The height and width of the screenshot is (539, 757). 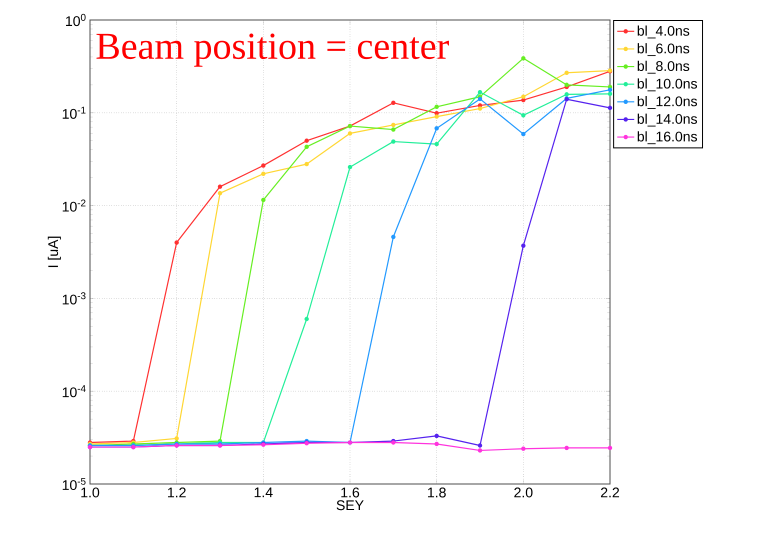 I want to click on chart-title: Beam position = center, so click(x=272, y=50).